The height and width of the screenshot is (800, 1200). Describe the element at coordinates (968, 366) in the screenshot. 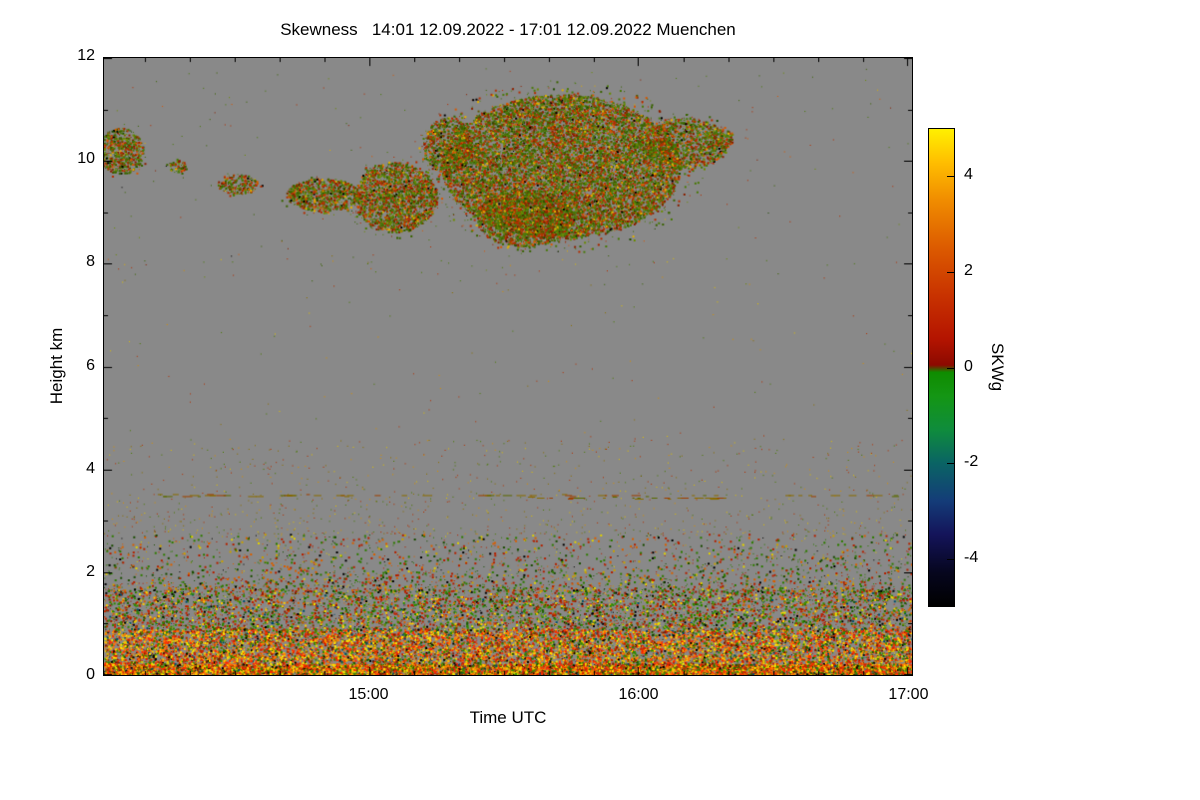

I see `colorbar-tick-label: 0` at that location.